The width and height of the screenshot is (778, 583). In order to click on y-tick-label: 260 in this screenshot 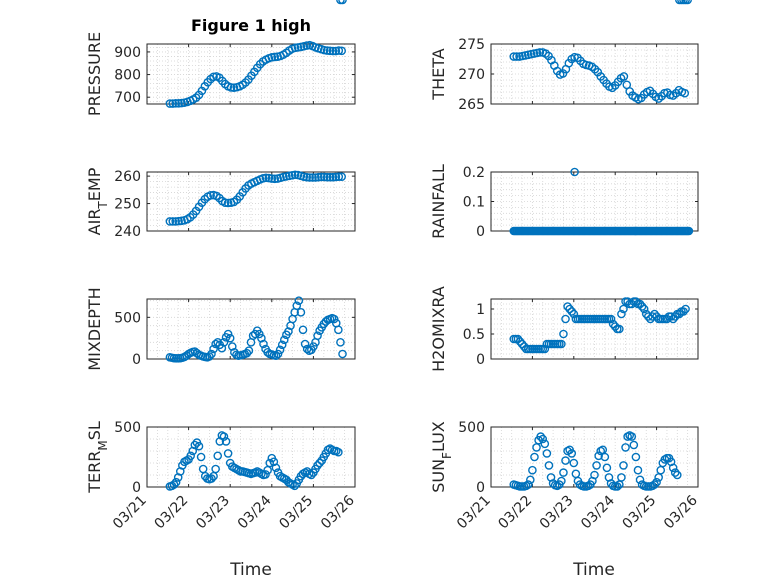, I will do `click(127, 177)`.